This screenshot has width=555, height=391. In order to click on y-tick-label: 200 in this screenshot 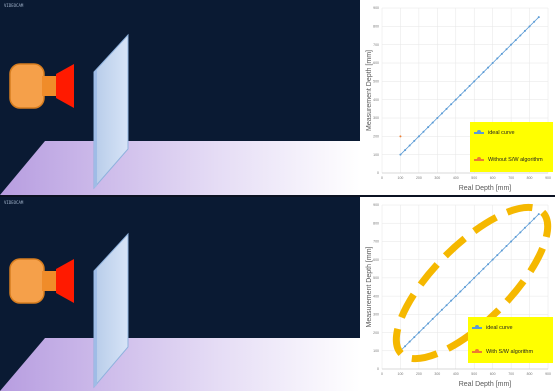, I will do `click(376, 333)`.